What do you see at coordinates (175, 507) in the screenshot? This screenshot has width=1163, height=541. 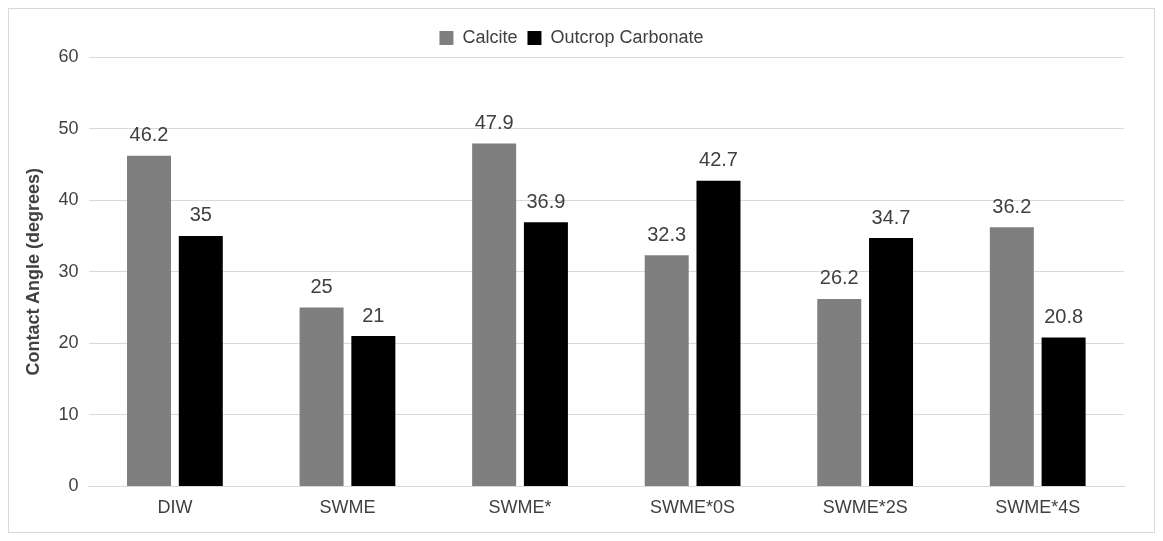 I see `x-tick-label: DIW` at bounding box center [175, 507].